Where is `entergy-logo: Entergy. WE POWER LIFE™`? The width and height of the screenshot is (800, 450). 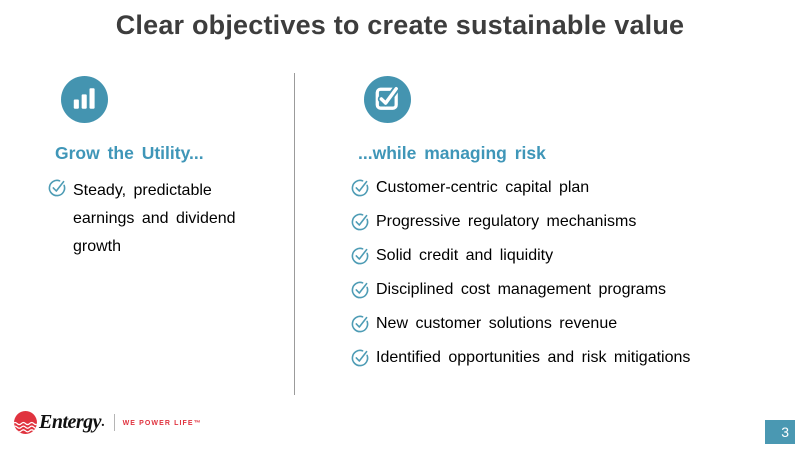 entergy-logo: Entergy. WE POWER LIFE™ is located at coordinates (107, 422).